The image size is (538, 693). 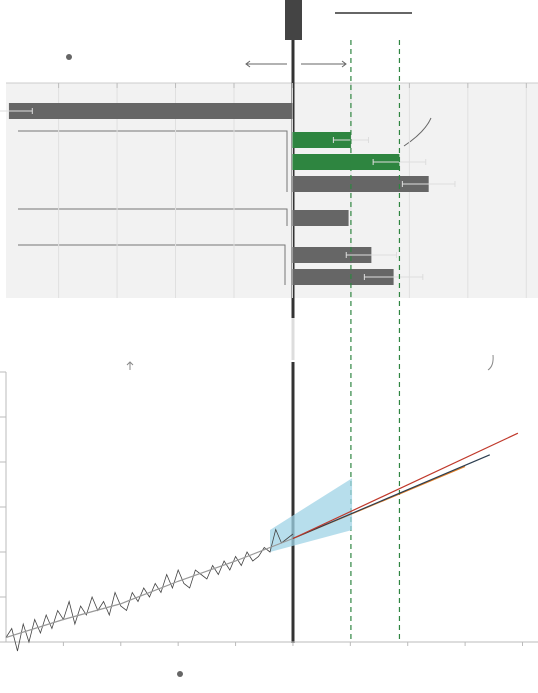 What do you see at coordinates (153, 207) in the screenshot?
I see `group-brackets` at bounding box center [153, 207].